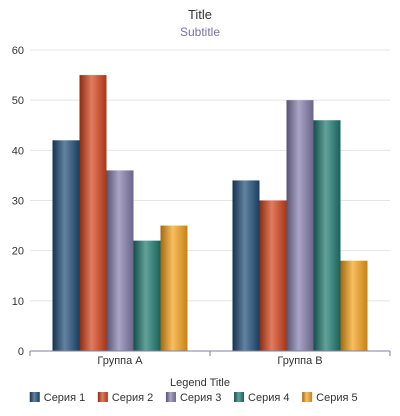 The width and height of the screenshot is (400, 416). What do you see at coordinates (18, 302) in the screenshot?
I see `y-tick-label: 10` at bounding box center [18, 302].